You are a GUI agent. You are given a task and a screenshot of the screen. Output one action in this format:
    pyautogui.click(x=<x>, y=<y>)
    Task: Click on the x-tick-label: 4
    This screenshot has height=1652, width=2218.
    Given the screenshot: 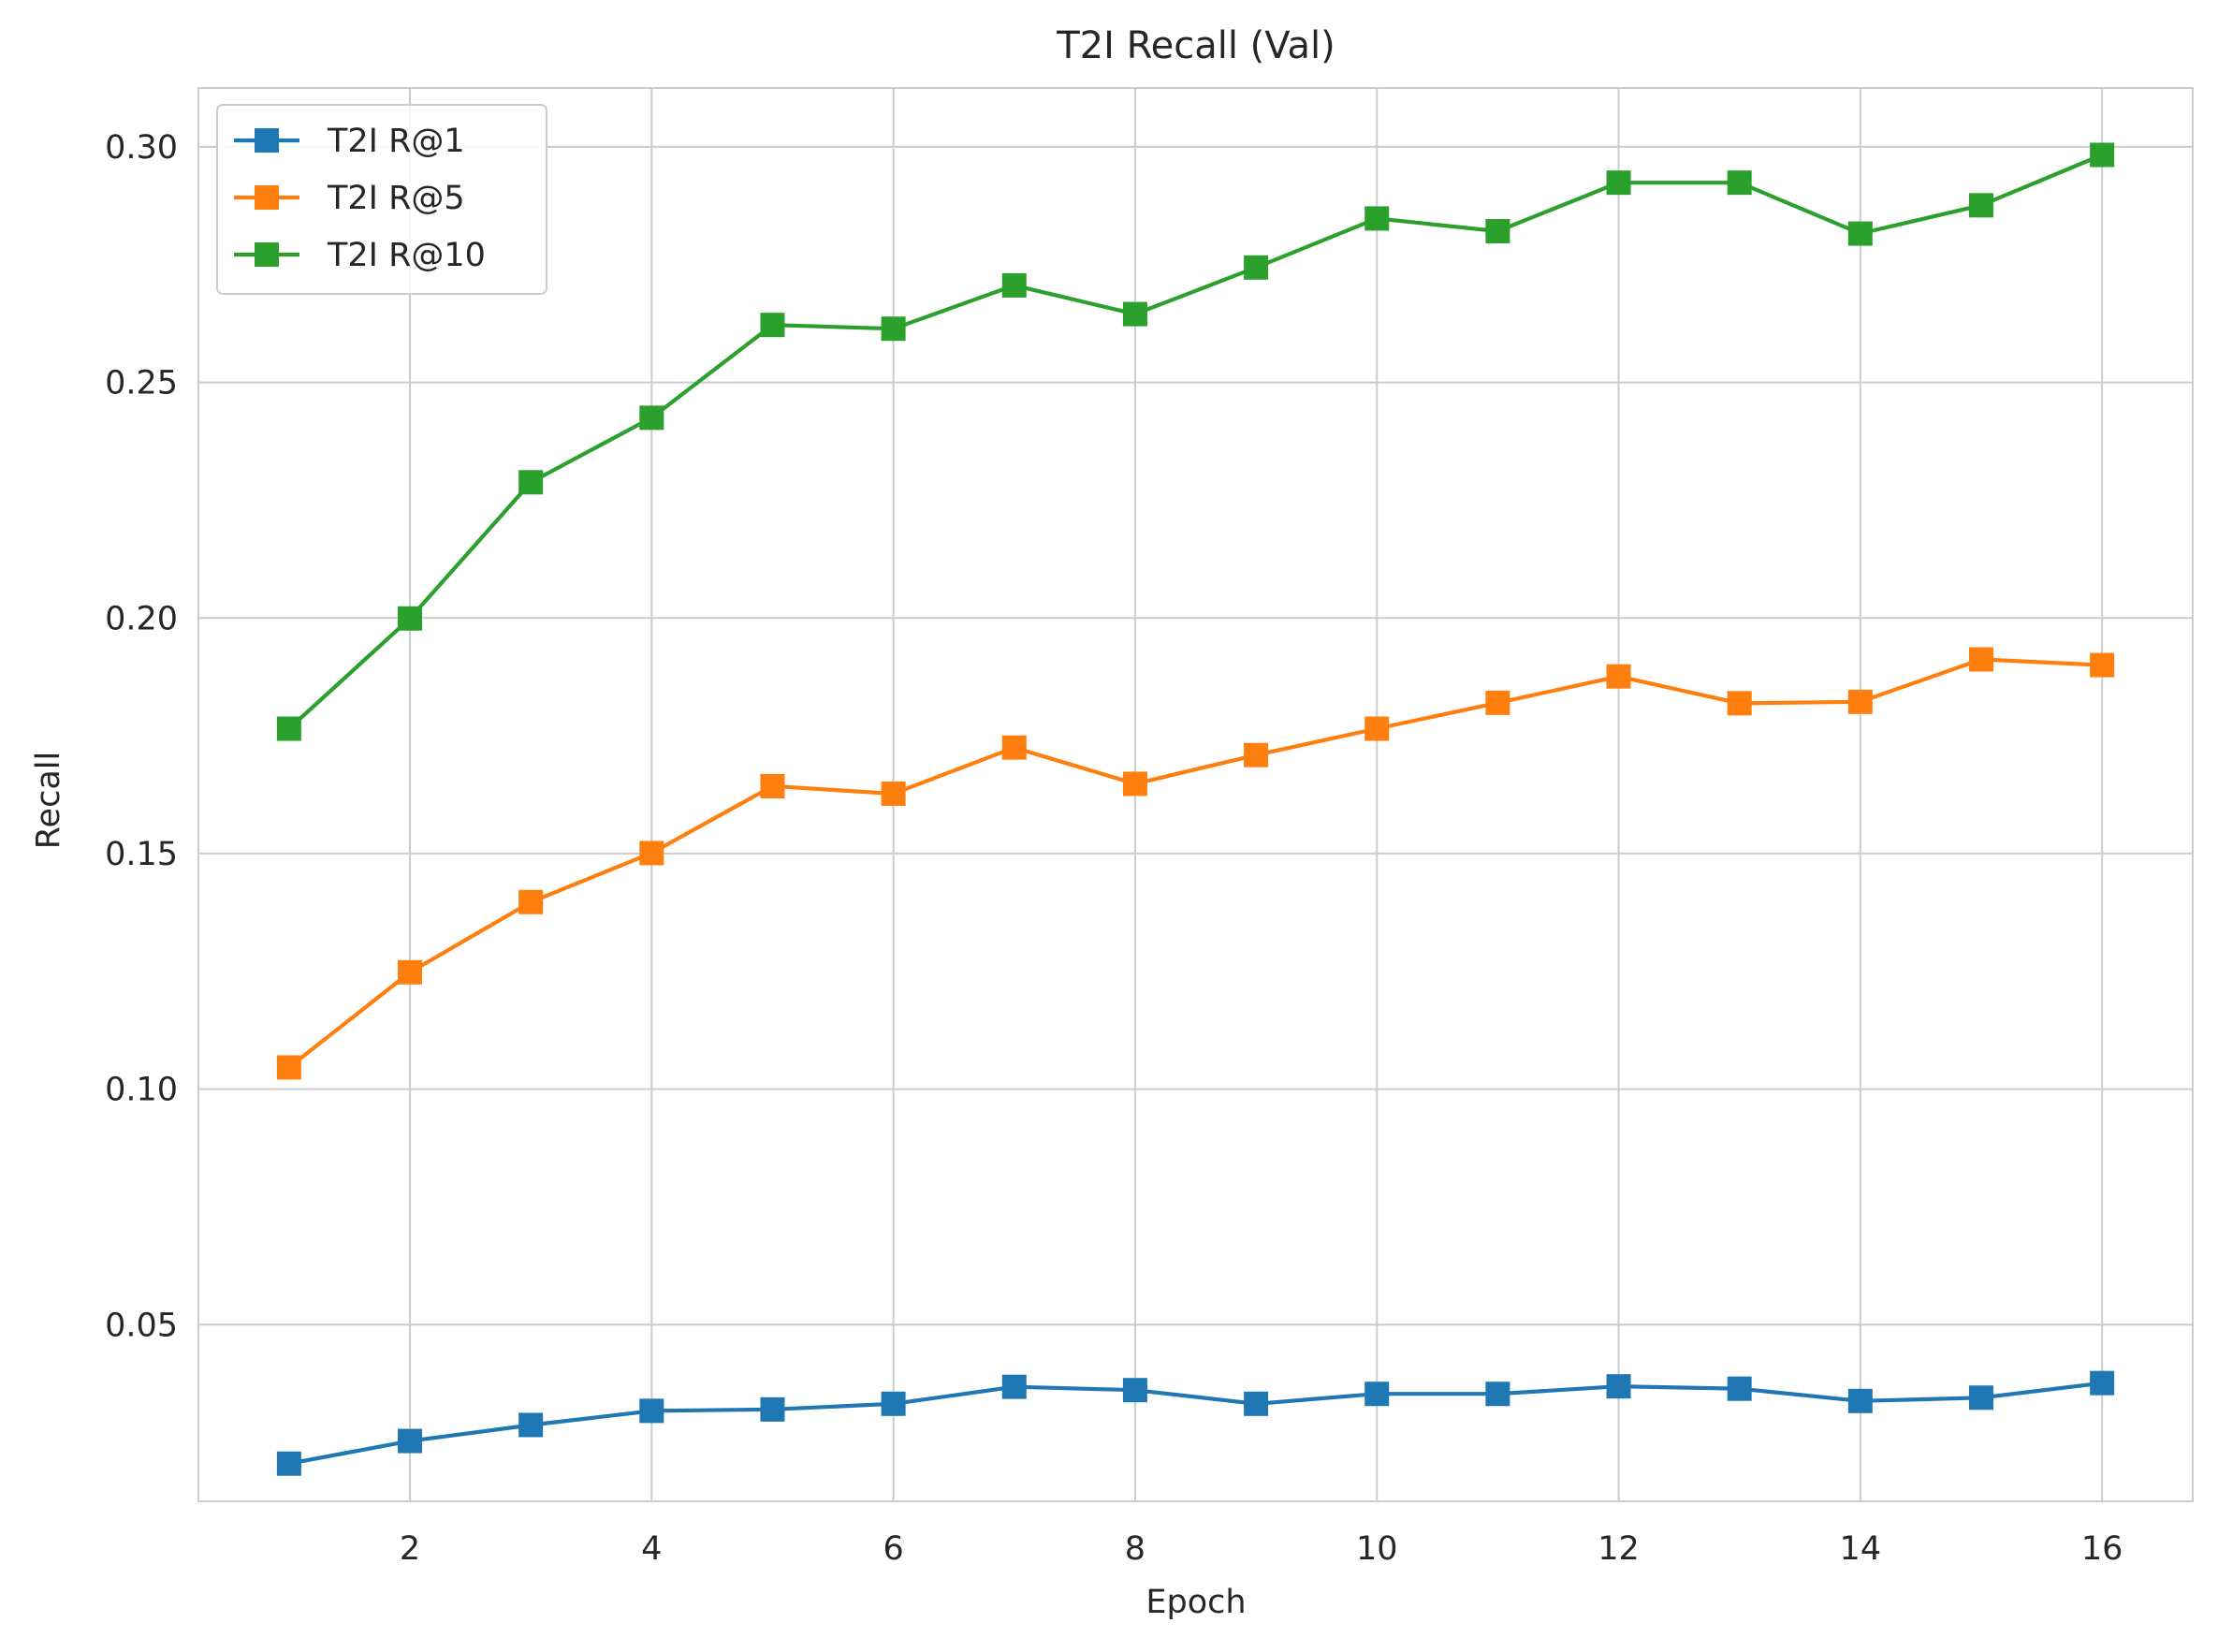 What is the action you would take?
    pyautogui.click(x=652, y=1549)
    